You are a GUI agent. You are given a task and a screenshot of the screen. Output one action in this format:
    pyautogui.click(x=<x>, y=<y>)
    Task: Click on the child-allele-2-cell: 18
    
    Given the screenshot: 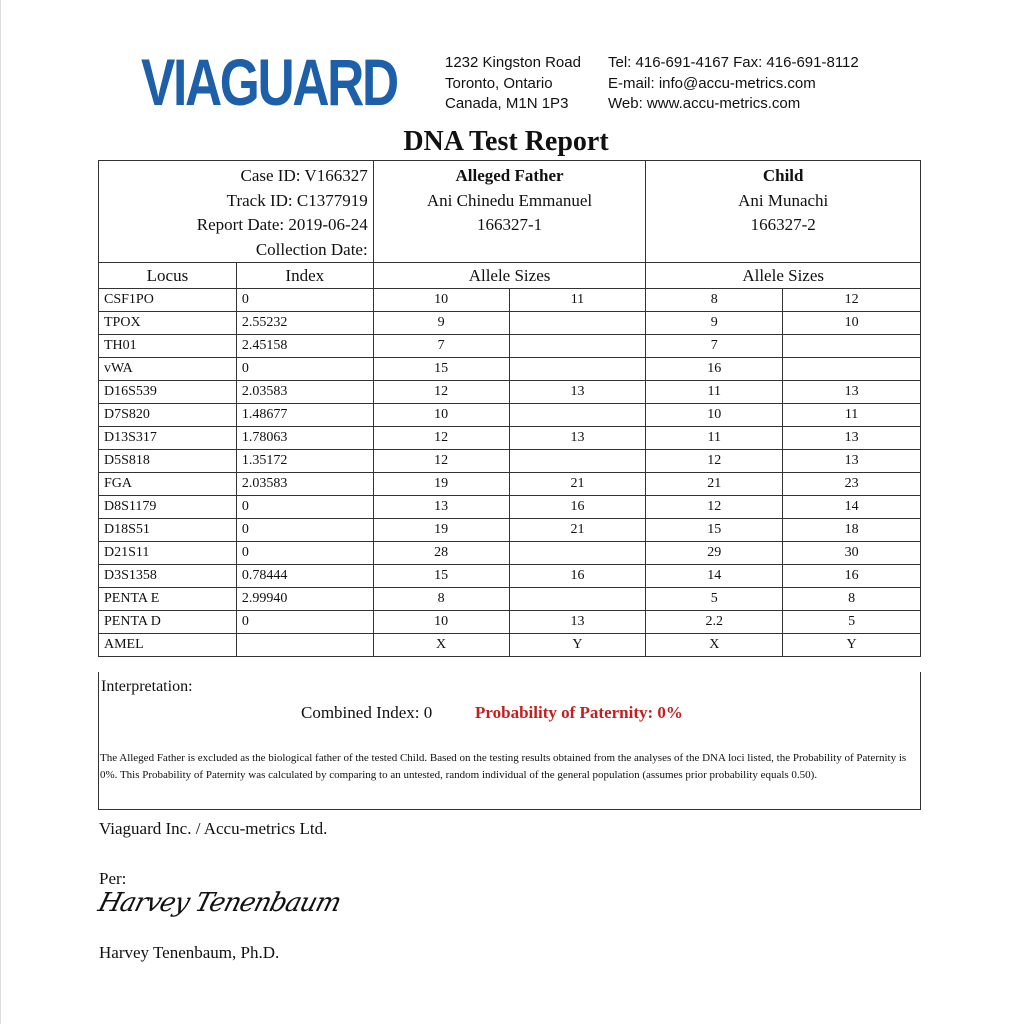 What is the action you would take?
    pyautogui.click(x=851, y=530)
    